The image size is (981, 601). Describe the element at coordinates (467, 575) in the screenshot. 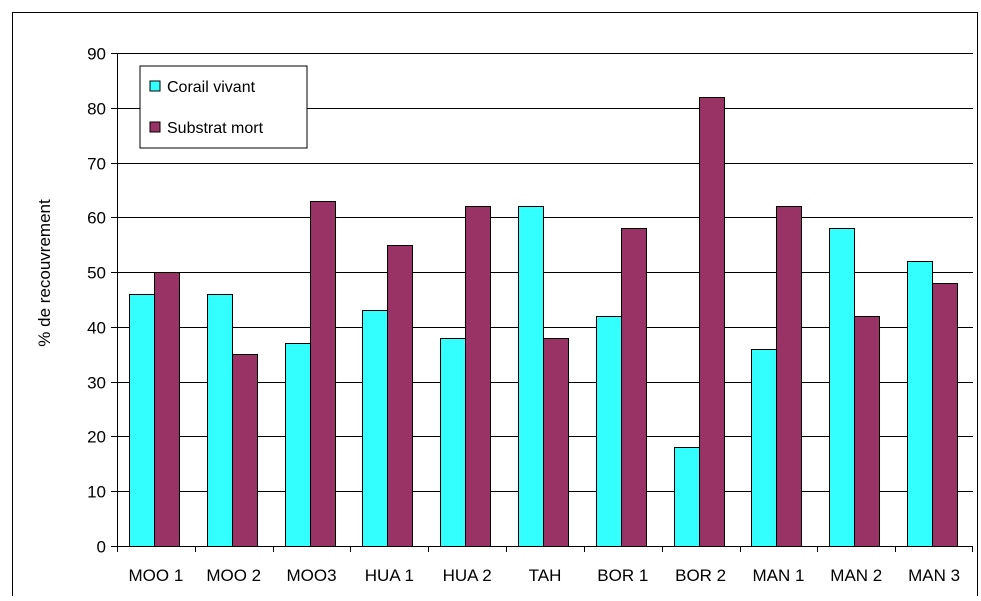

I see `x-tick-label: HUA 2` at that location.